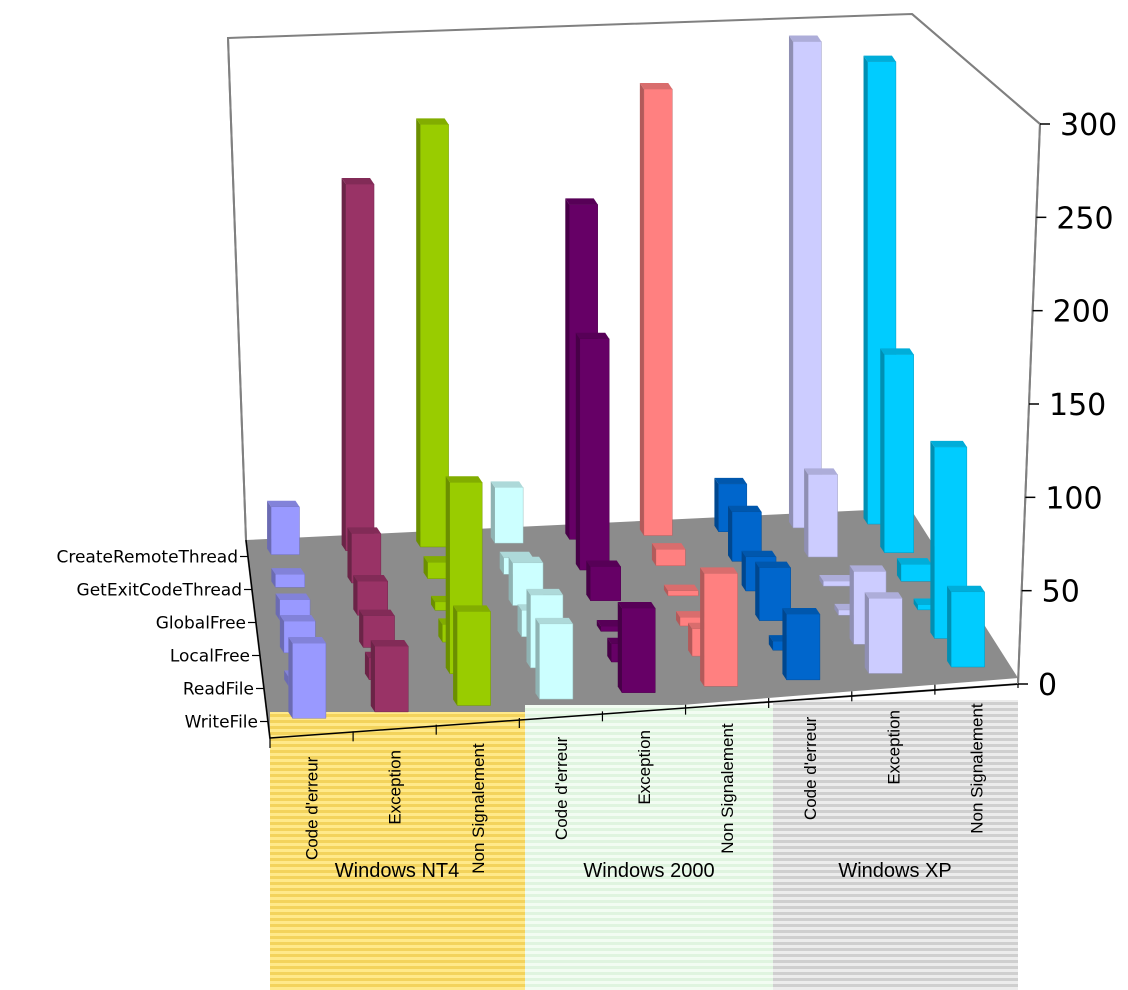  Describe the element at coordinates (201, 624) in the screenshot. I see `row-label-globalfree: GlobalFree` at that location.